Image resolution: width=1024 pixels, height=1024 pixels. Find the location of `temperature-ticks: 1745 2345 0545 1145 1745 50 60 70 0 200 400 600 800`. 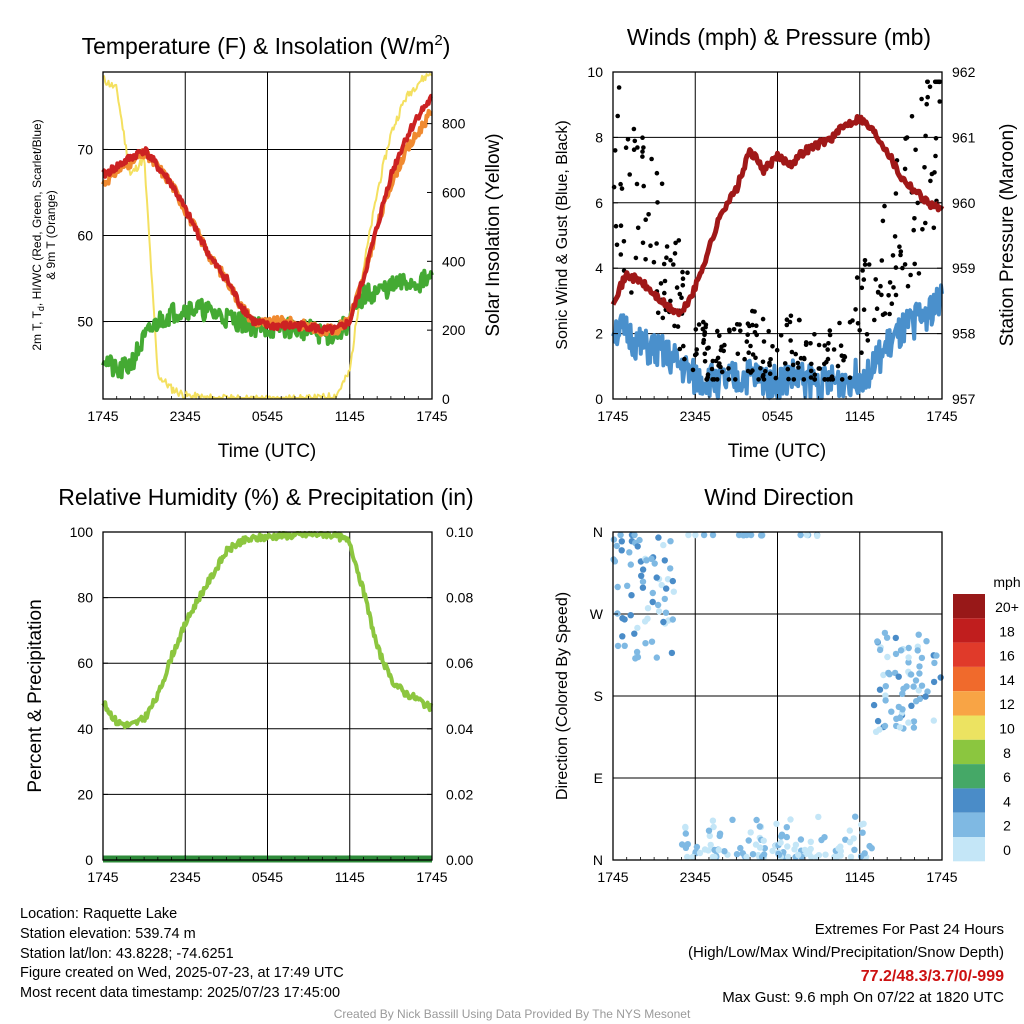

temperature-ticks: 1745 2345 0545 1145 1745 50 60 70 0 200 400 600 800 is located at coordinates (271, 270).